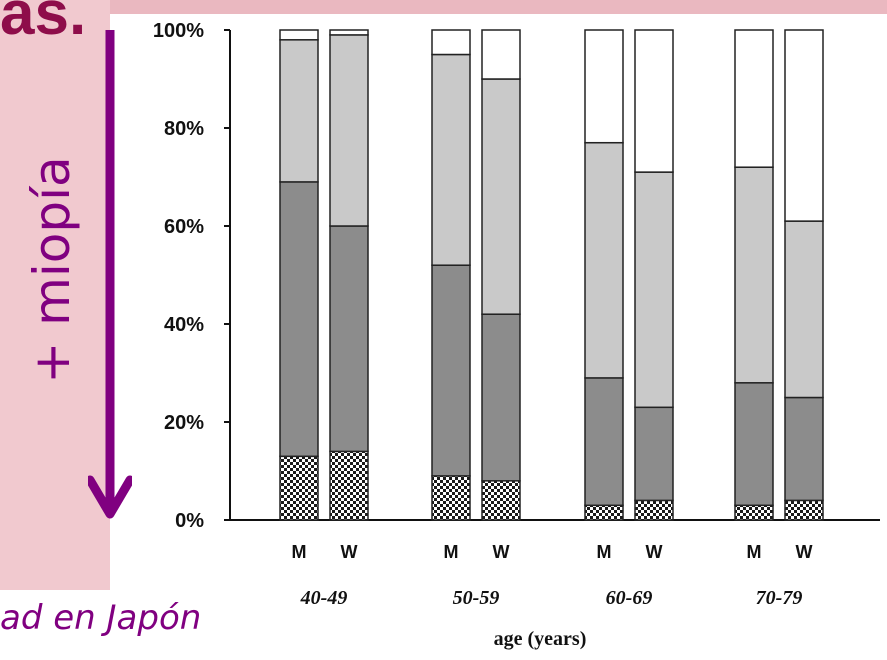 This screenshot has height=660, width=887. Describe the element at coordinates (178, 31) in the screenshot. I see `y-tick-label: 100%` at that location.